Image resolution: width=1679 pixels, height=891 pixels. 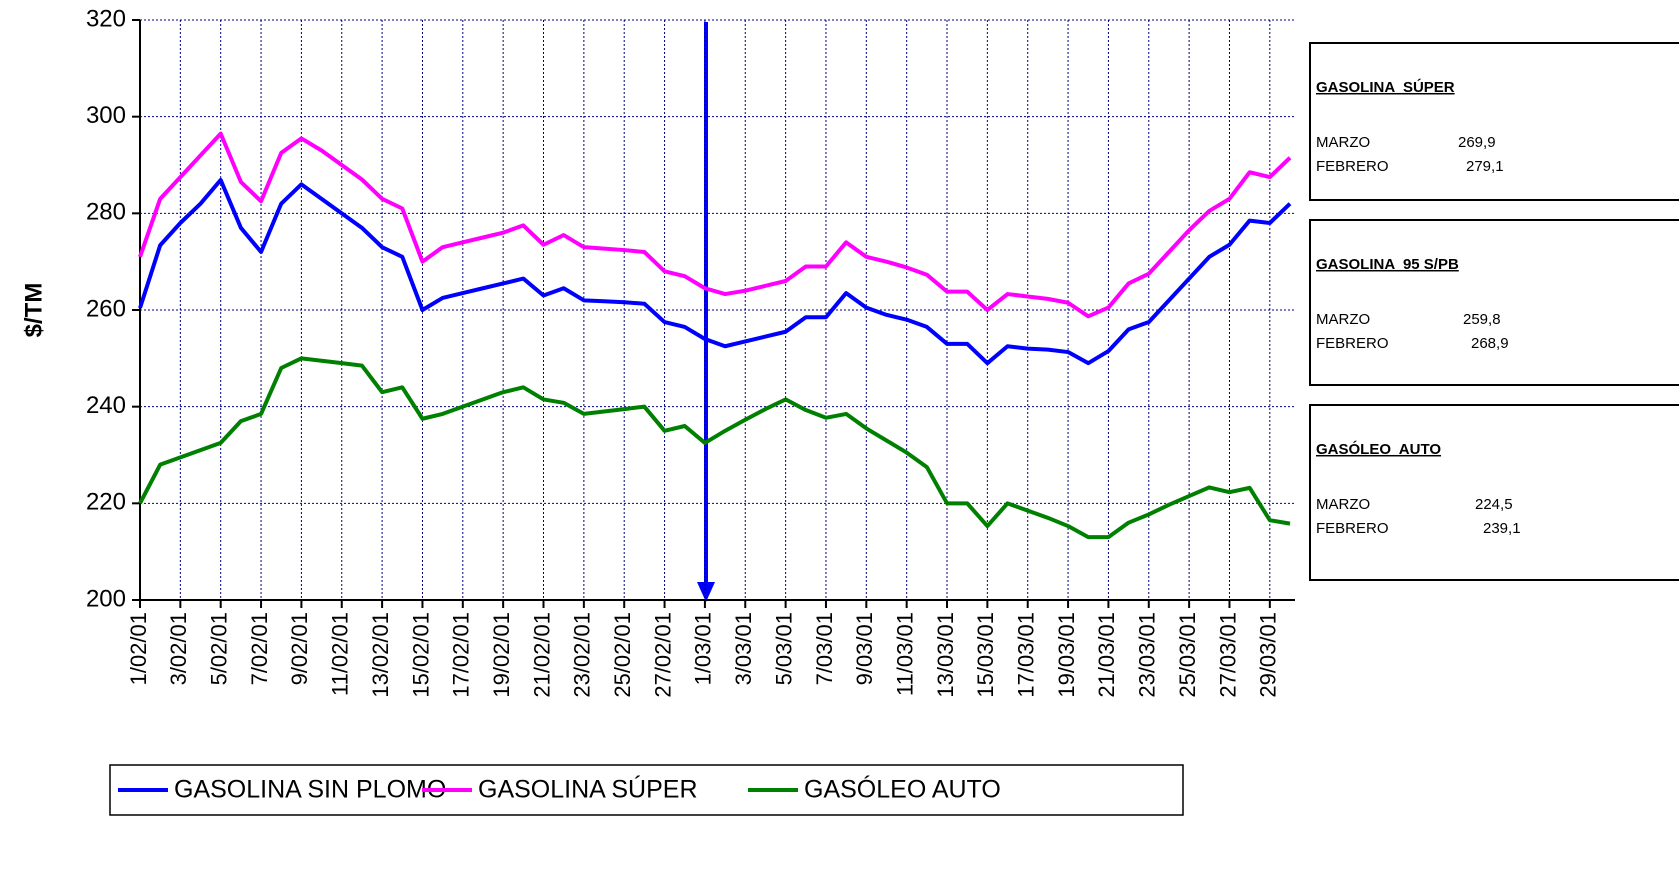 What do you see at coordinates (622, 655) in the screenshot?
I see `x-tick-label: 25/02/01` at bounding box center [622, 655].